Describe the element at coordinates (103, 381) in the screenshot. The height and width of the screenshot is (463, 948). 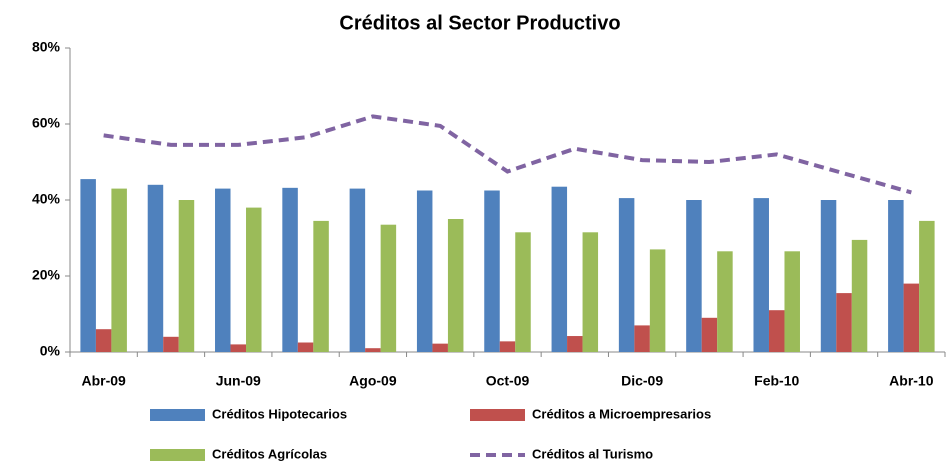
I see `x-tick-label: Abr-09` at that location.